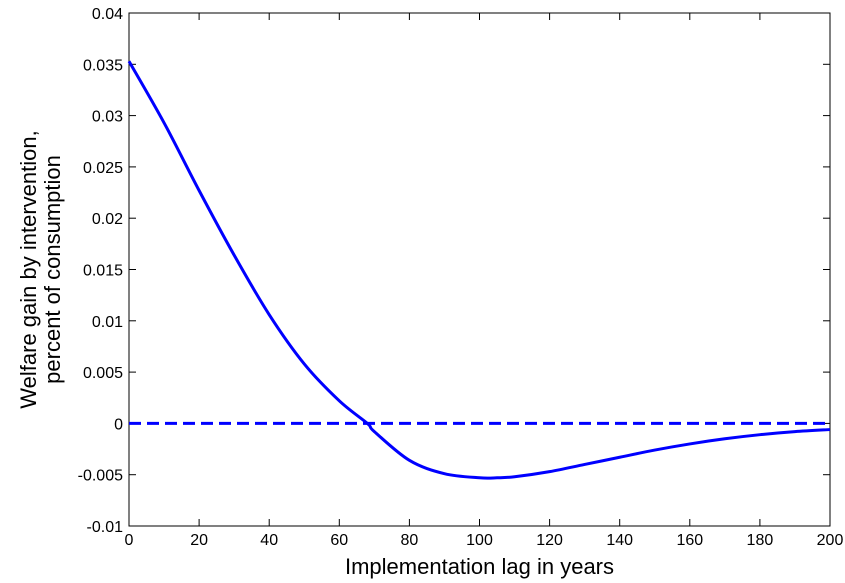  Describe the element at coordinates (689, 540) in the screenshot. I see `x-tick-label: 160` at that location.